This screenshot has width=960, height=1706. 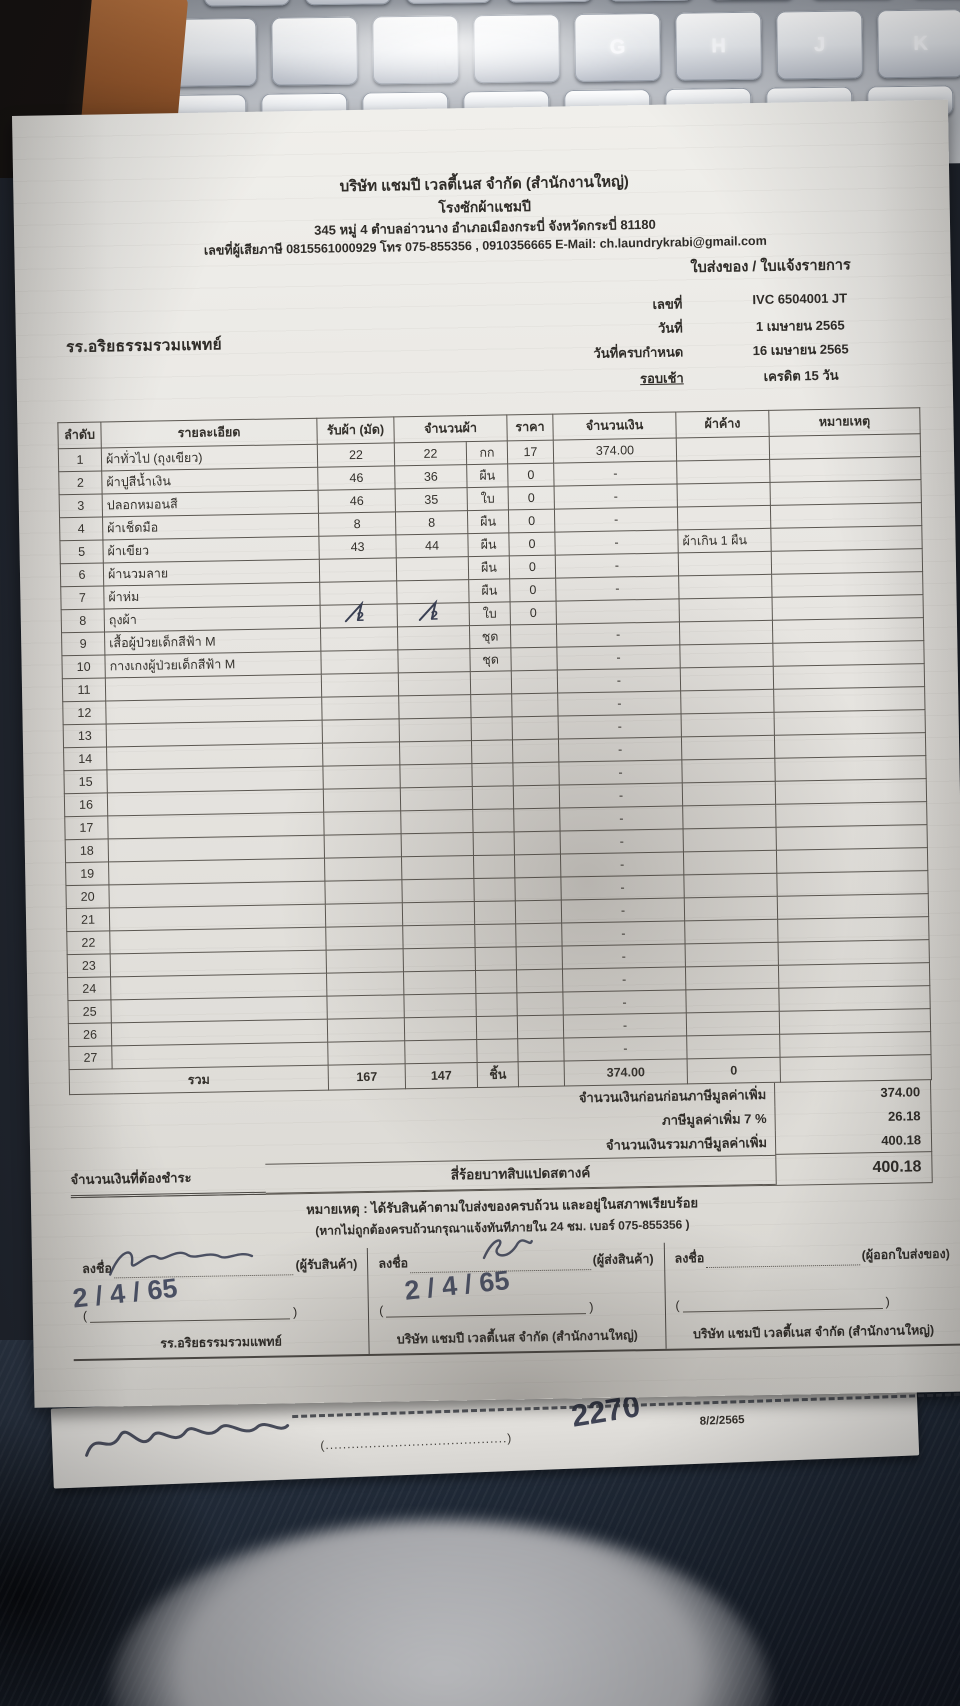 What do you see at coordinates (530, 427) in the screenshot?
I see `col-header-price: ราคา` at bounding box center [530, 427].